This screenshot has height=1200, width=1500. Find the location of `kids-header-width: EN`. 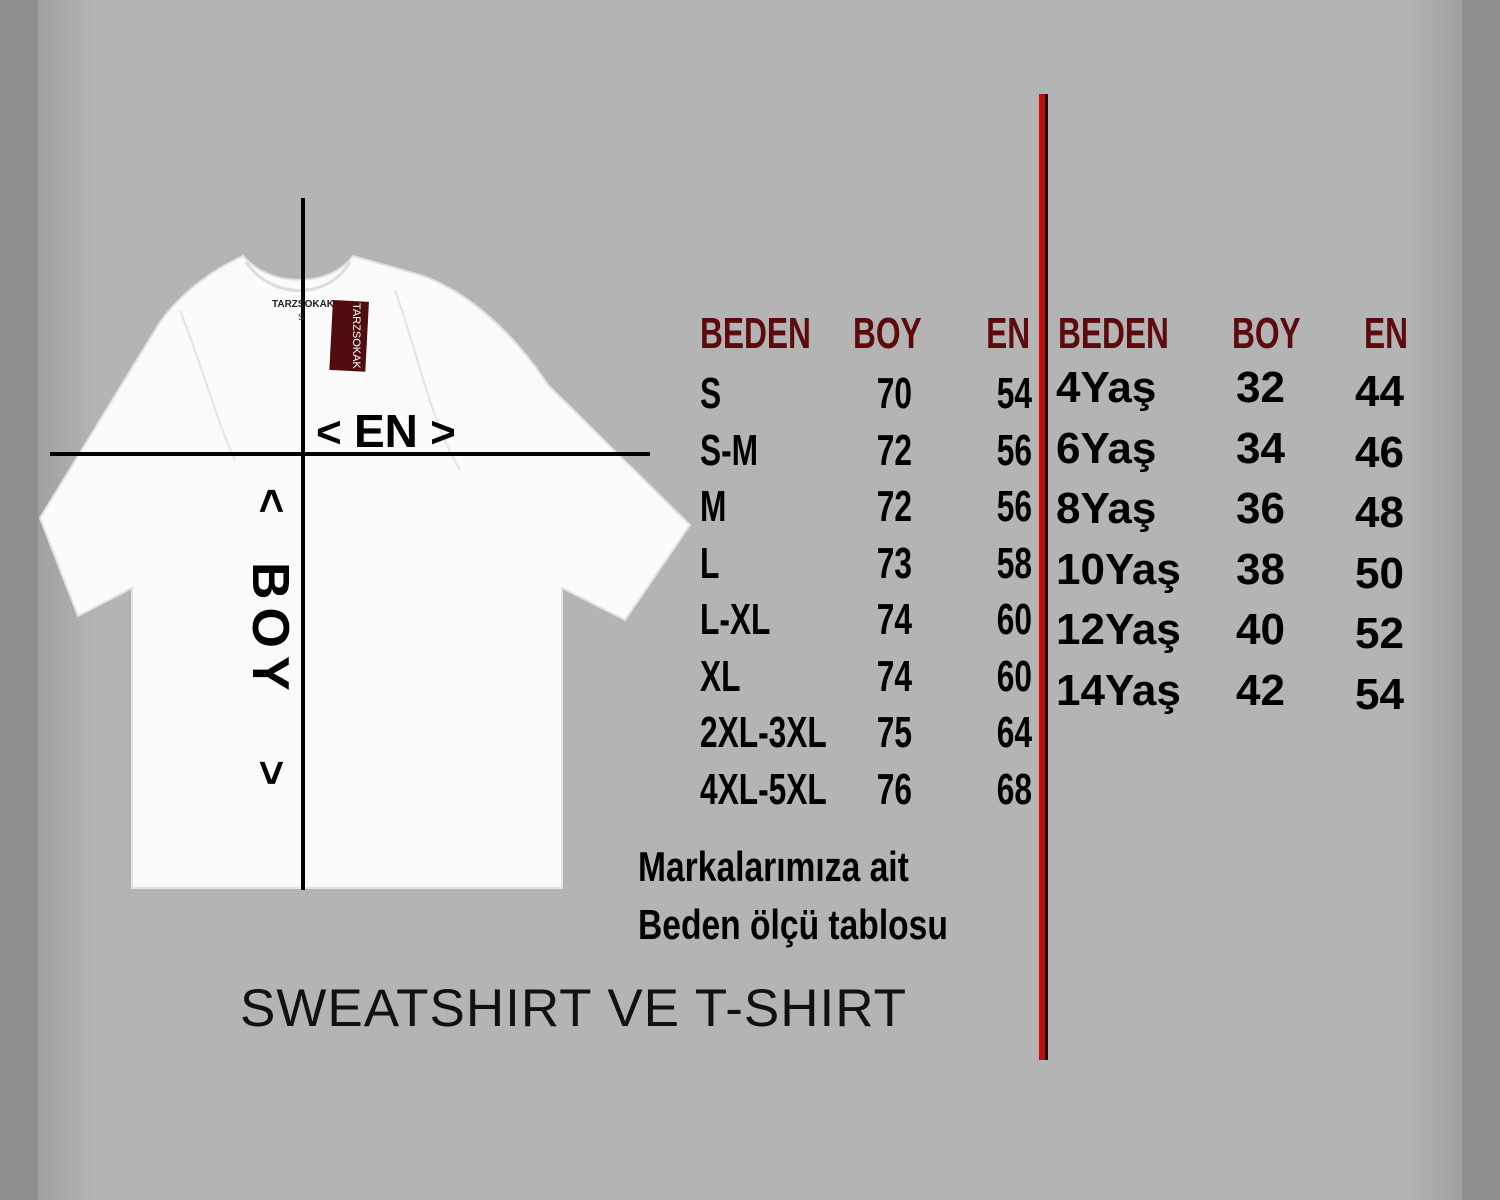

kids-header-width: EN is located at coordinates (1386, 333).